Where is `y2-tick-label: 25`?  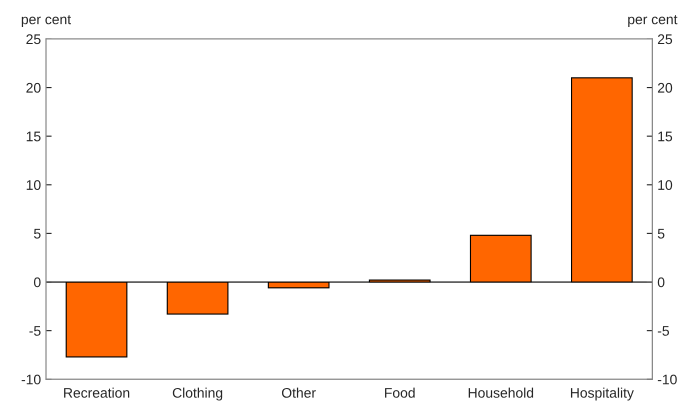 y2-tick-label: 25 is located at coordinates (665, 39).